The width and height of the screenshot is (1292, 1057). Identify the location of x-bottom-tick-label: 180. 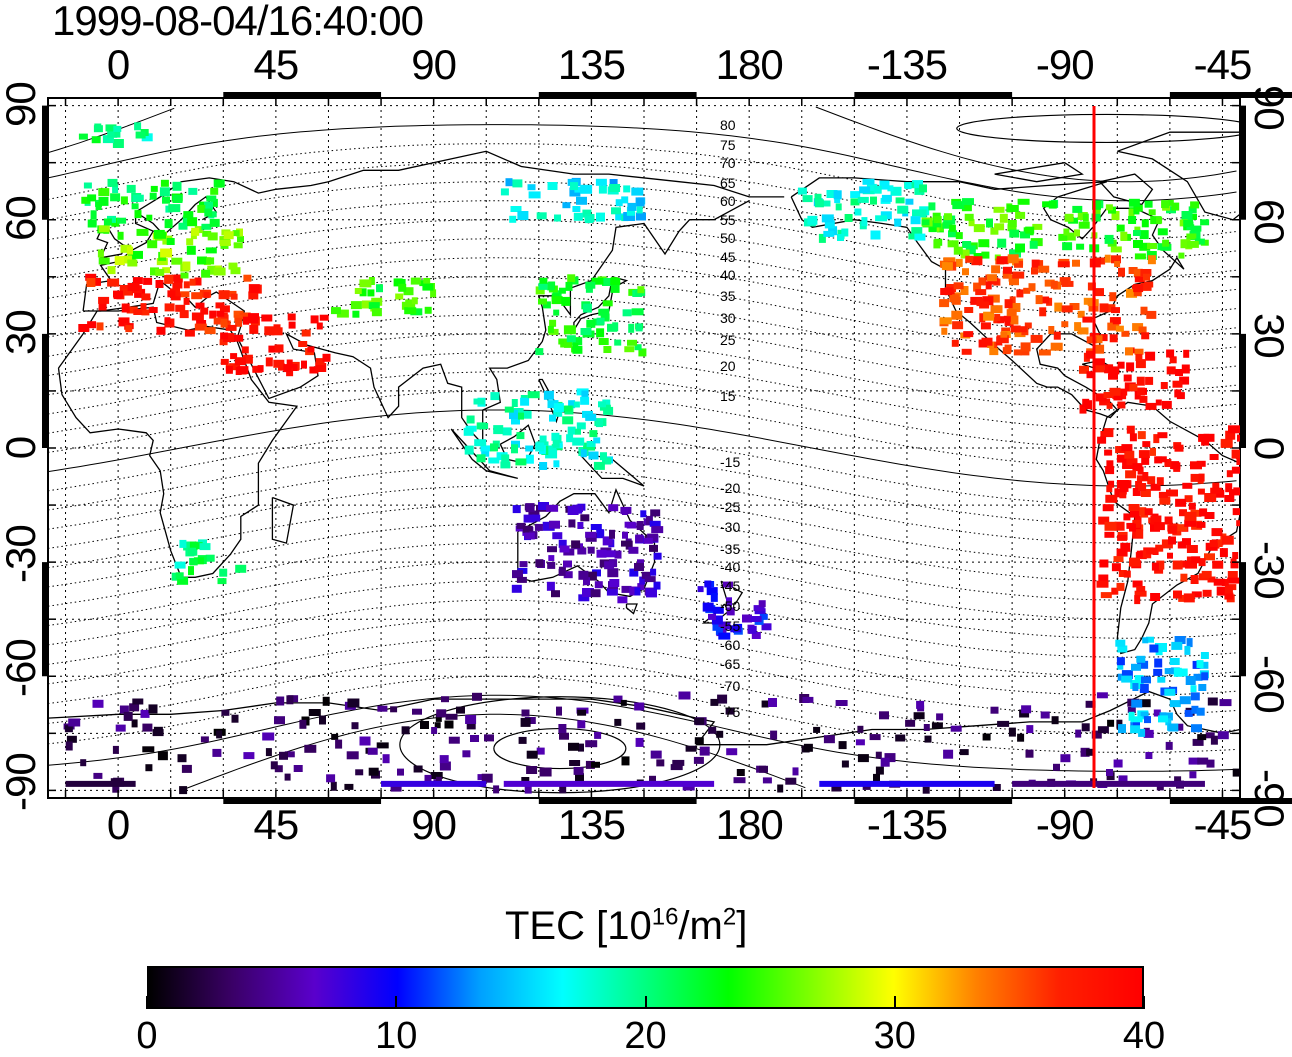
(749, 824).